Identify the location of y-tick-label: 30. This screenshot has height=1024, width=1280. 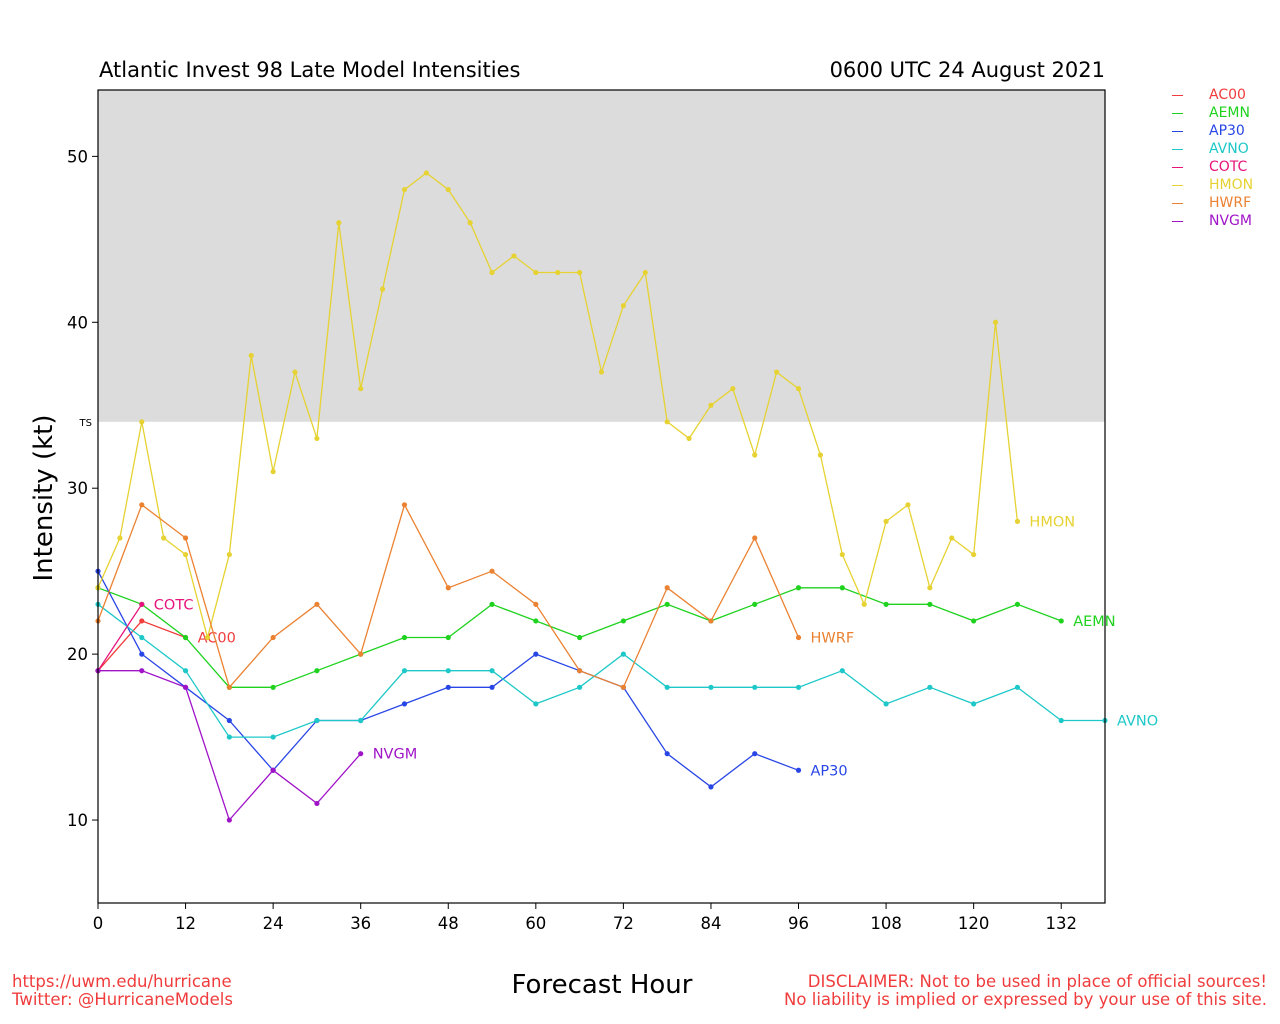
(77, 488).